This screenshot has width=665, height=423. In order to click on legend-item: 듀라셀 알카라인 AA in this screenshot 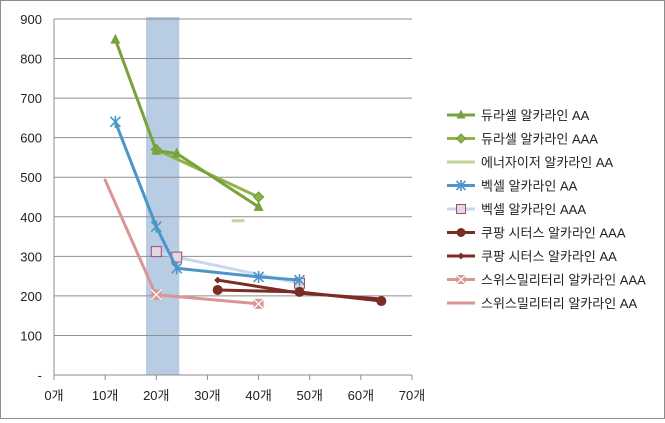, I will do `click(518, 115)`.